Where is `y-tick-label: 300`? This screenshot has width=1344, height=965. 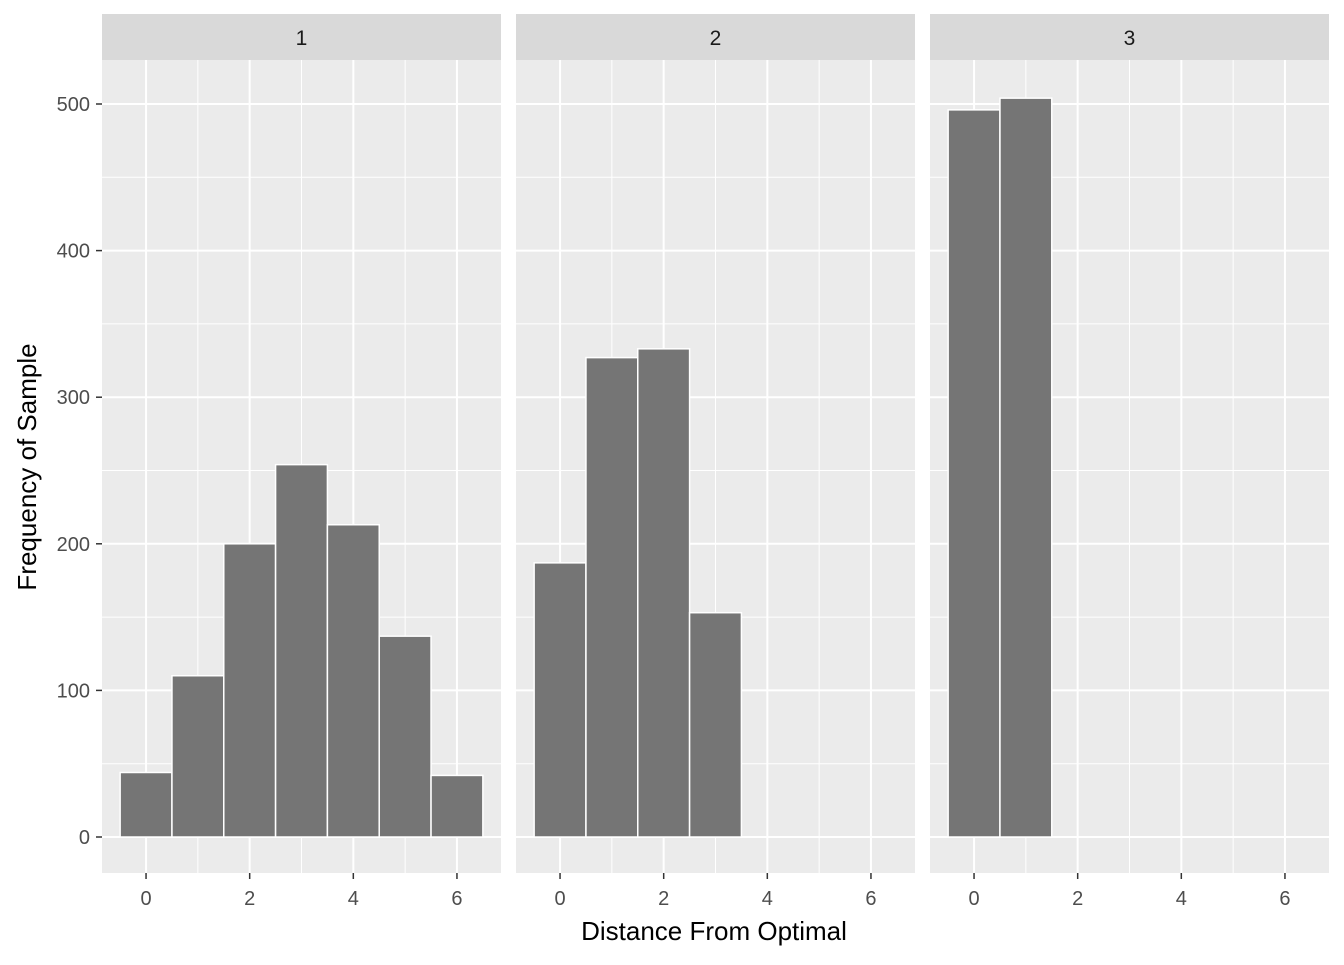
y-tick-label: 300 is located at coordinates (73, 398).